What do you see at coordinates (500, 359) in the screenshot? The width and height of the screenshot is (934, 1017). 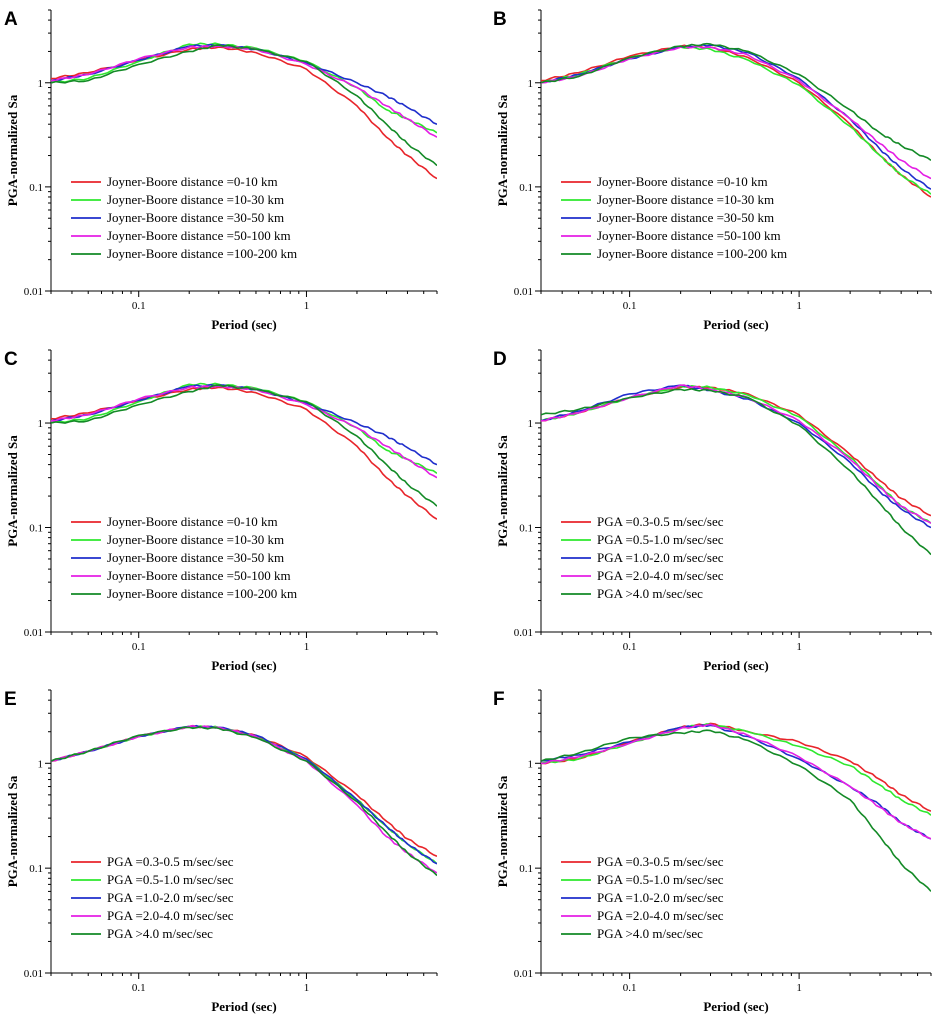 I see `panel-label: D` at bounding box center [500, 359].